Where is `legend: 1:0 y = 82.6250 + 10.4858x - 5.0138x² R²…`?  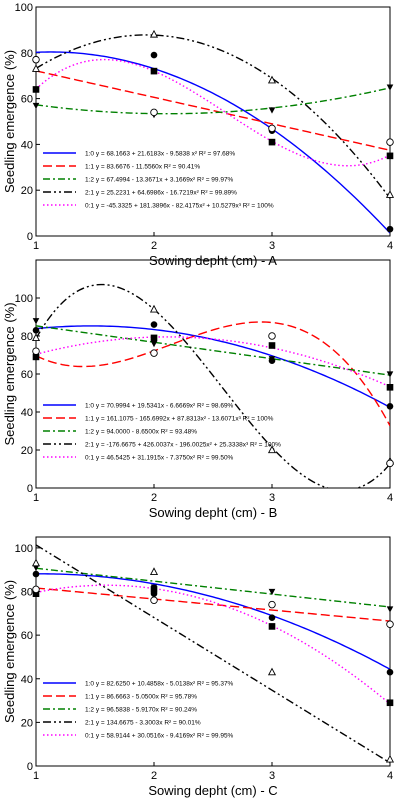
legend: 1:0 y = 82.6250 + 10.4858x - 5.0138x² R²… is located at coordinates (138, 709).